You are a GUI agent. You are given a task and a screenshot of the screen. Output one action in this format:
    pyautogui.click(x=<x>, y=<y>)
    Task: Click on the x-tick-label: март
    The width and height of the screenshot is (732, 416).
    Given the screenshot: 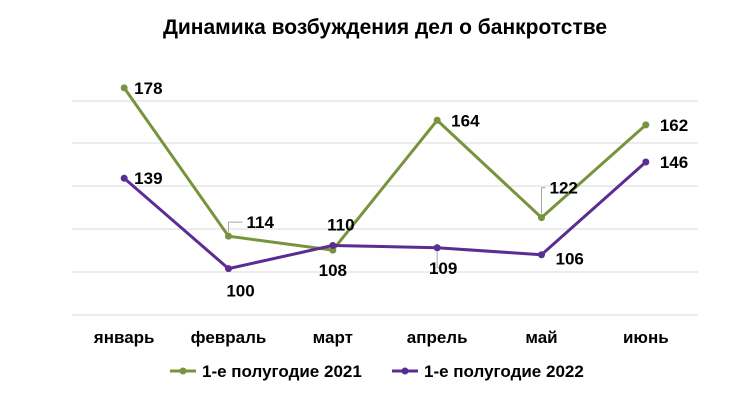 What is the action you would take?
    pyautogui.click(x=333, y=337)
    